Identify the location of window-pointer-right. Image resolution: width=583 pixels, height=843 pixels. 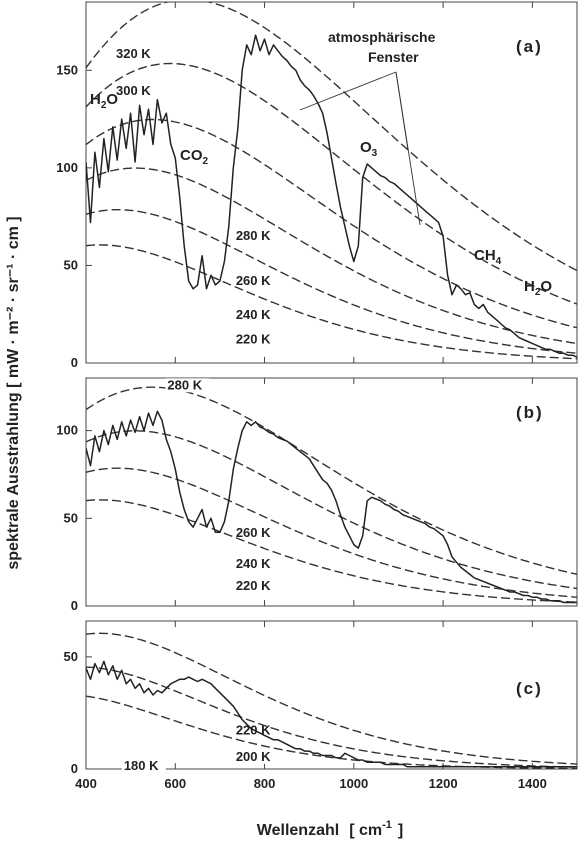
(402, 111).